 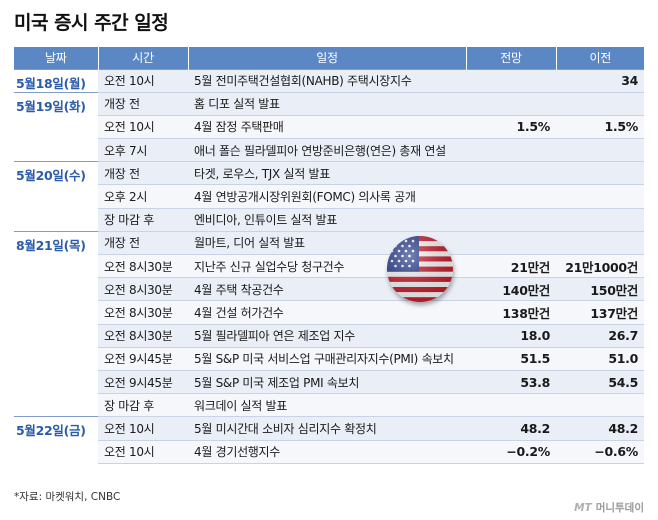 I want to click on table-row: 오전 10시 4월 경기선행지수 −0.2% −0.6%, so click(x=329, y=452).